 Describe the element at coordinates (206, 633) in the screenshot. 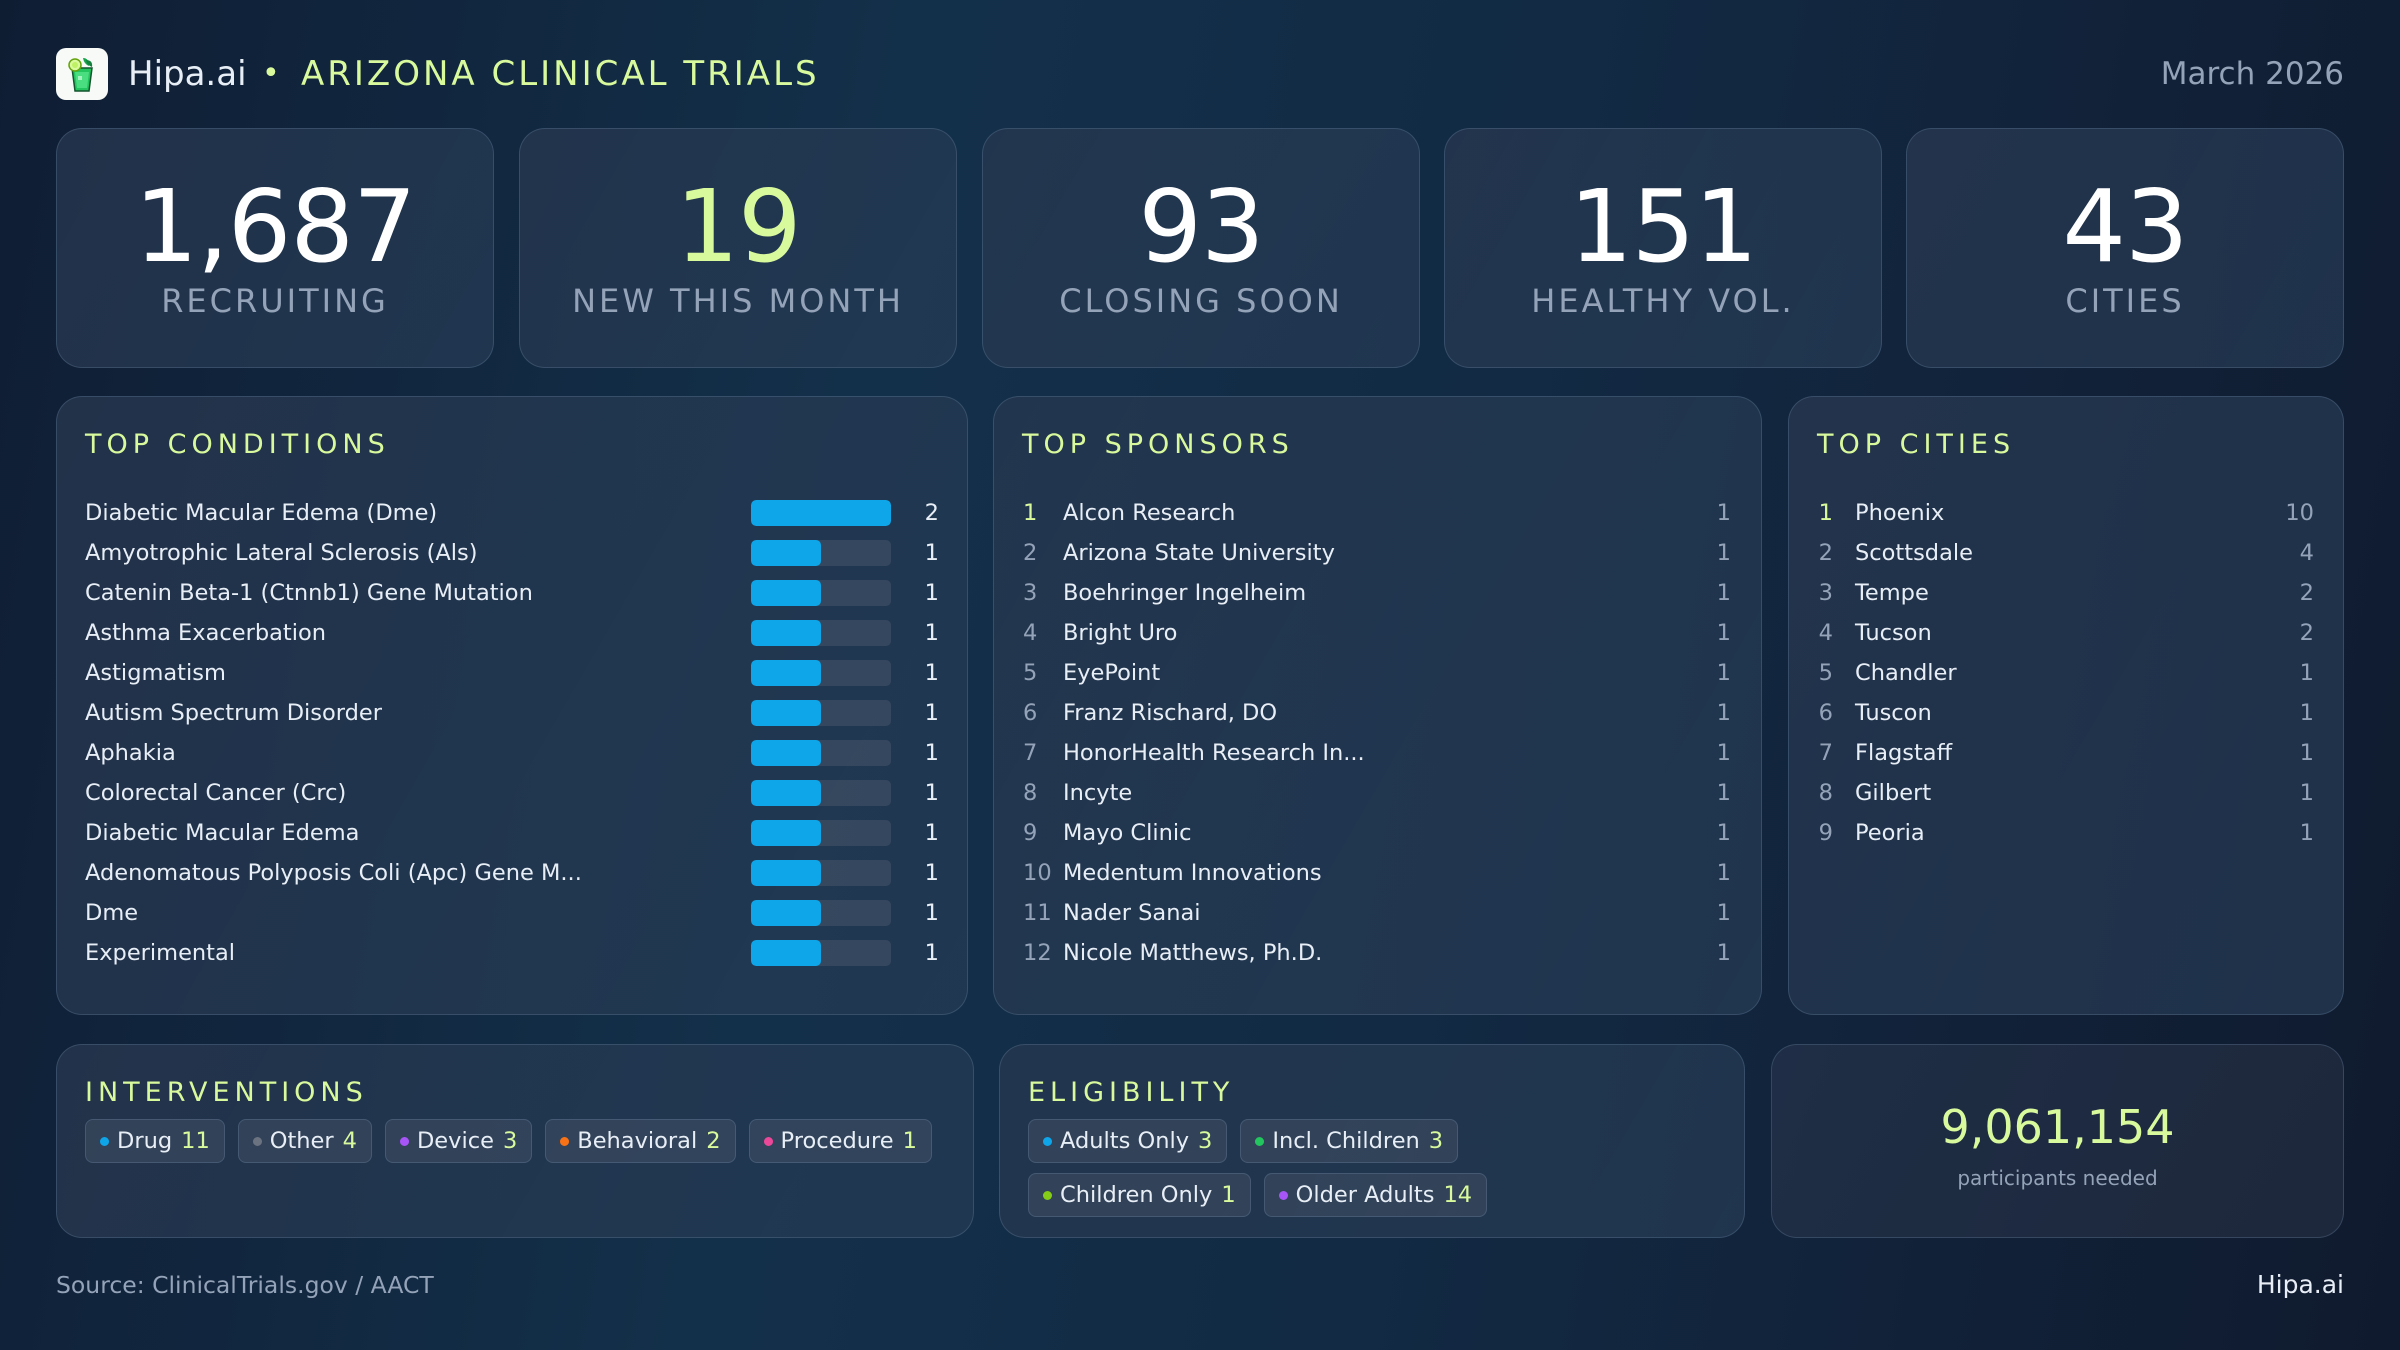

I see `condition-name: Asthma Exacerbation` at that location.